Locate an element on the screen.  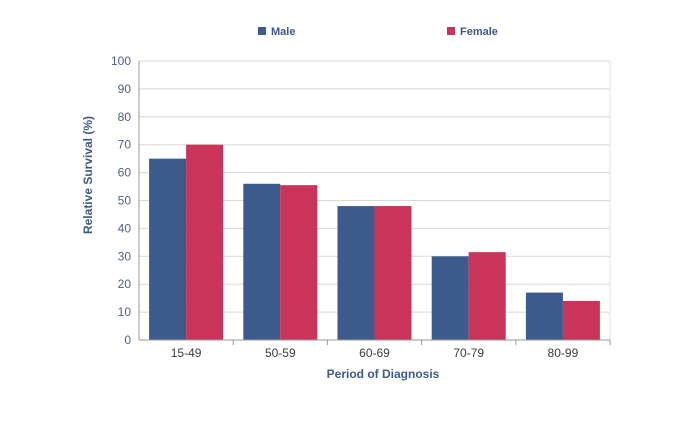
y-tick-label: 60 is located at coordinates (125, 173).